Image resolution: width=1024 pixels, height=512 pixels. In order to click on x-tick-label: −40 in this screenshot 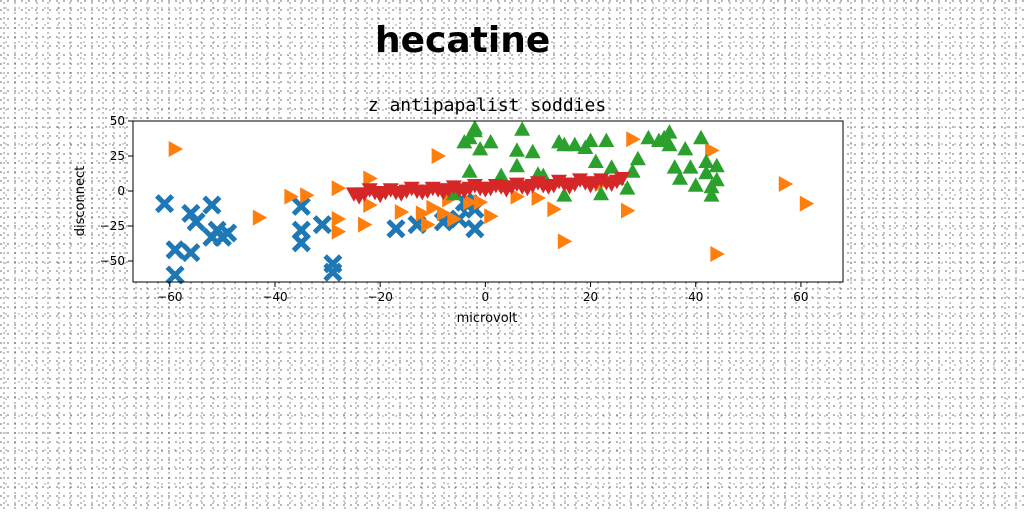, I will do `click(274, 297)`.